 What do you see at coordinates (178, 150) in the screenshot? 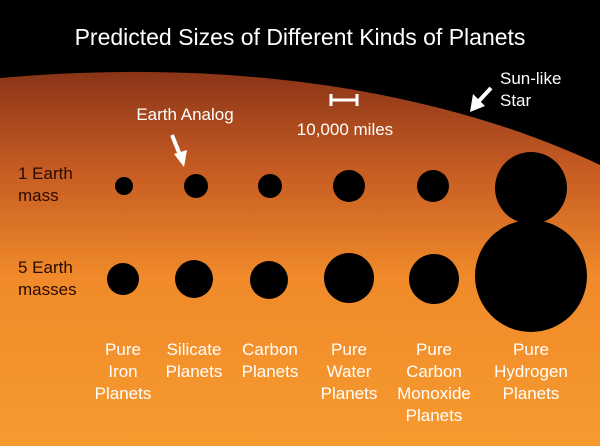
I see `earth-analog-arrow` at bounding box center [178, 150].